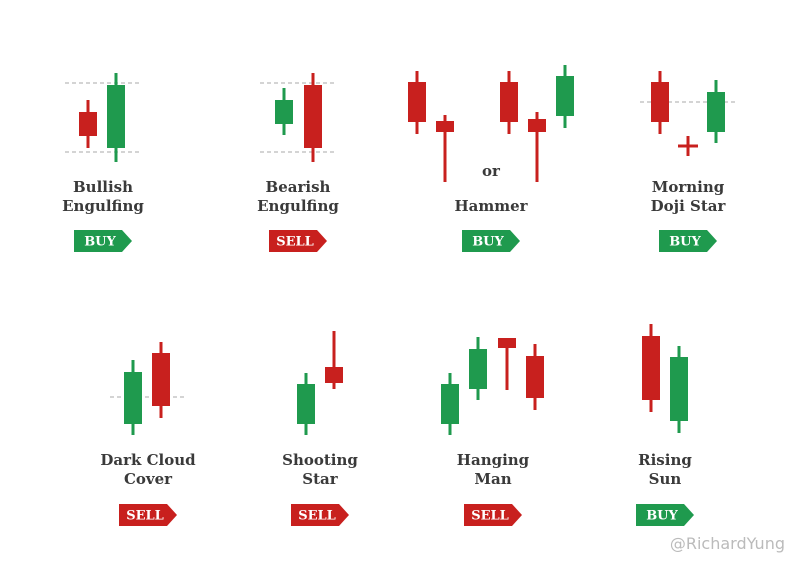 The width and height of the screenshot is (800, 566). What do you see at coordinates (148, 460) in the screenshot?
I see `pattern-label: Dark Cloud` at bounding box center [148, 460].